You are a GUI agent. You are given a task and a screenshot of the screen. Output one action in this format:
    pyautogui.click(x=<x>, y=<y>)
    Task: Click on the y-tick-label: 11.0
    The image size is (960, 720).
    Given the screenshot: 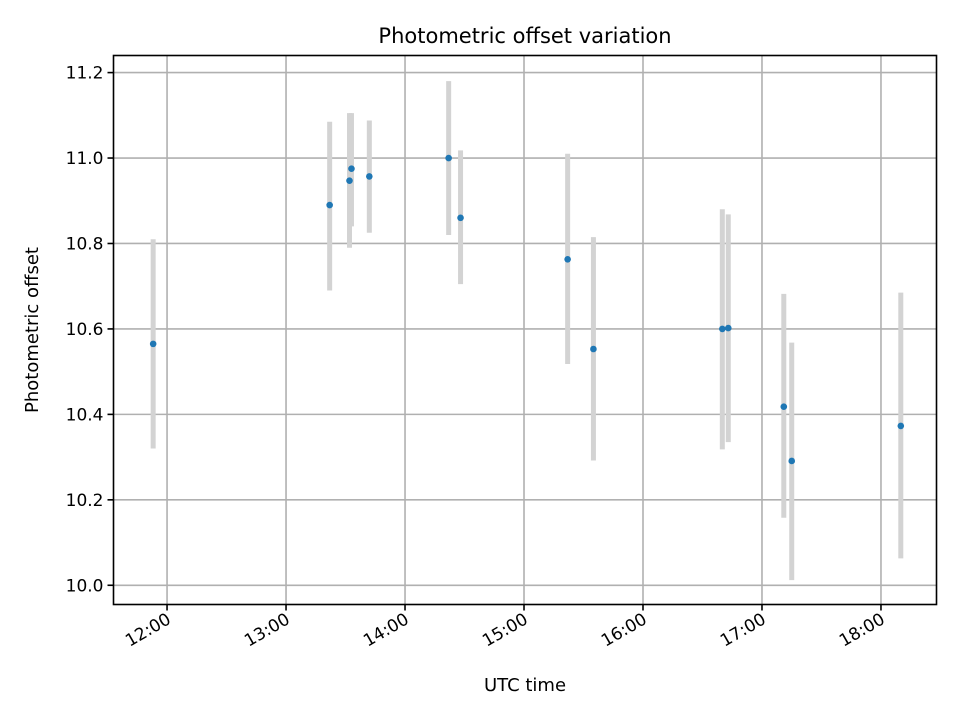 What is the action you would take?
    pyautogui.click(x=85, y=159)
    